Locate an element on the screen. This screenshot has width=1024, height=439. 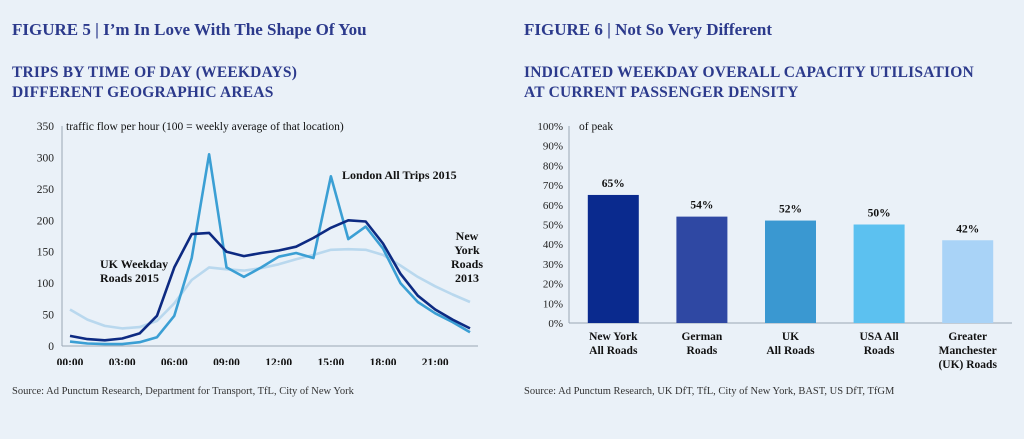
x-tick-label: 18:00 is located at coordinates (383, 361).